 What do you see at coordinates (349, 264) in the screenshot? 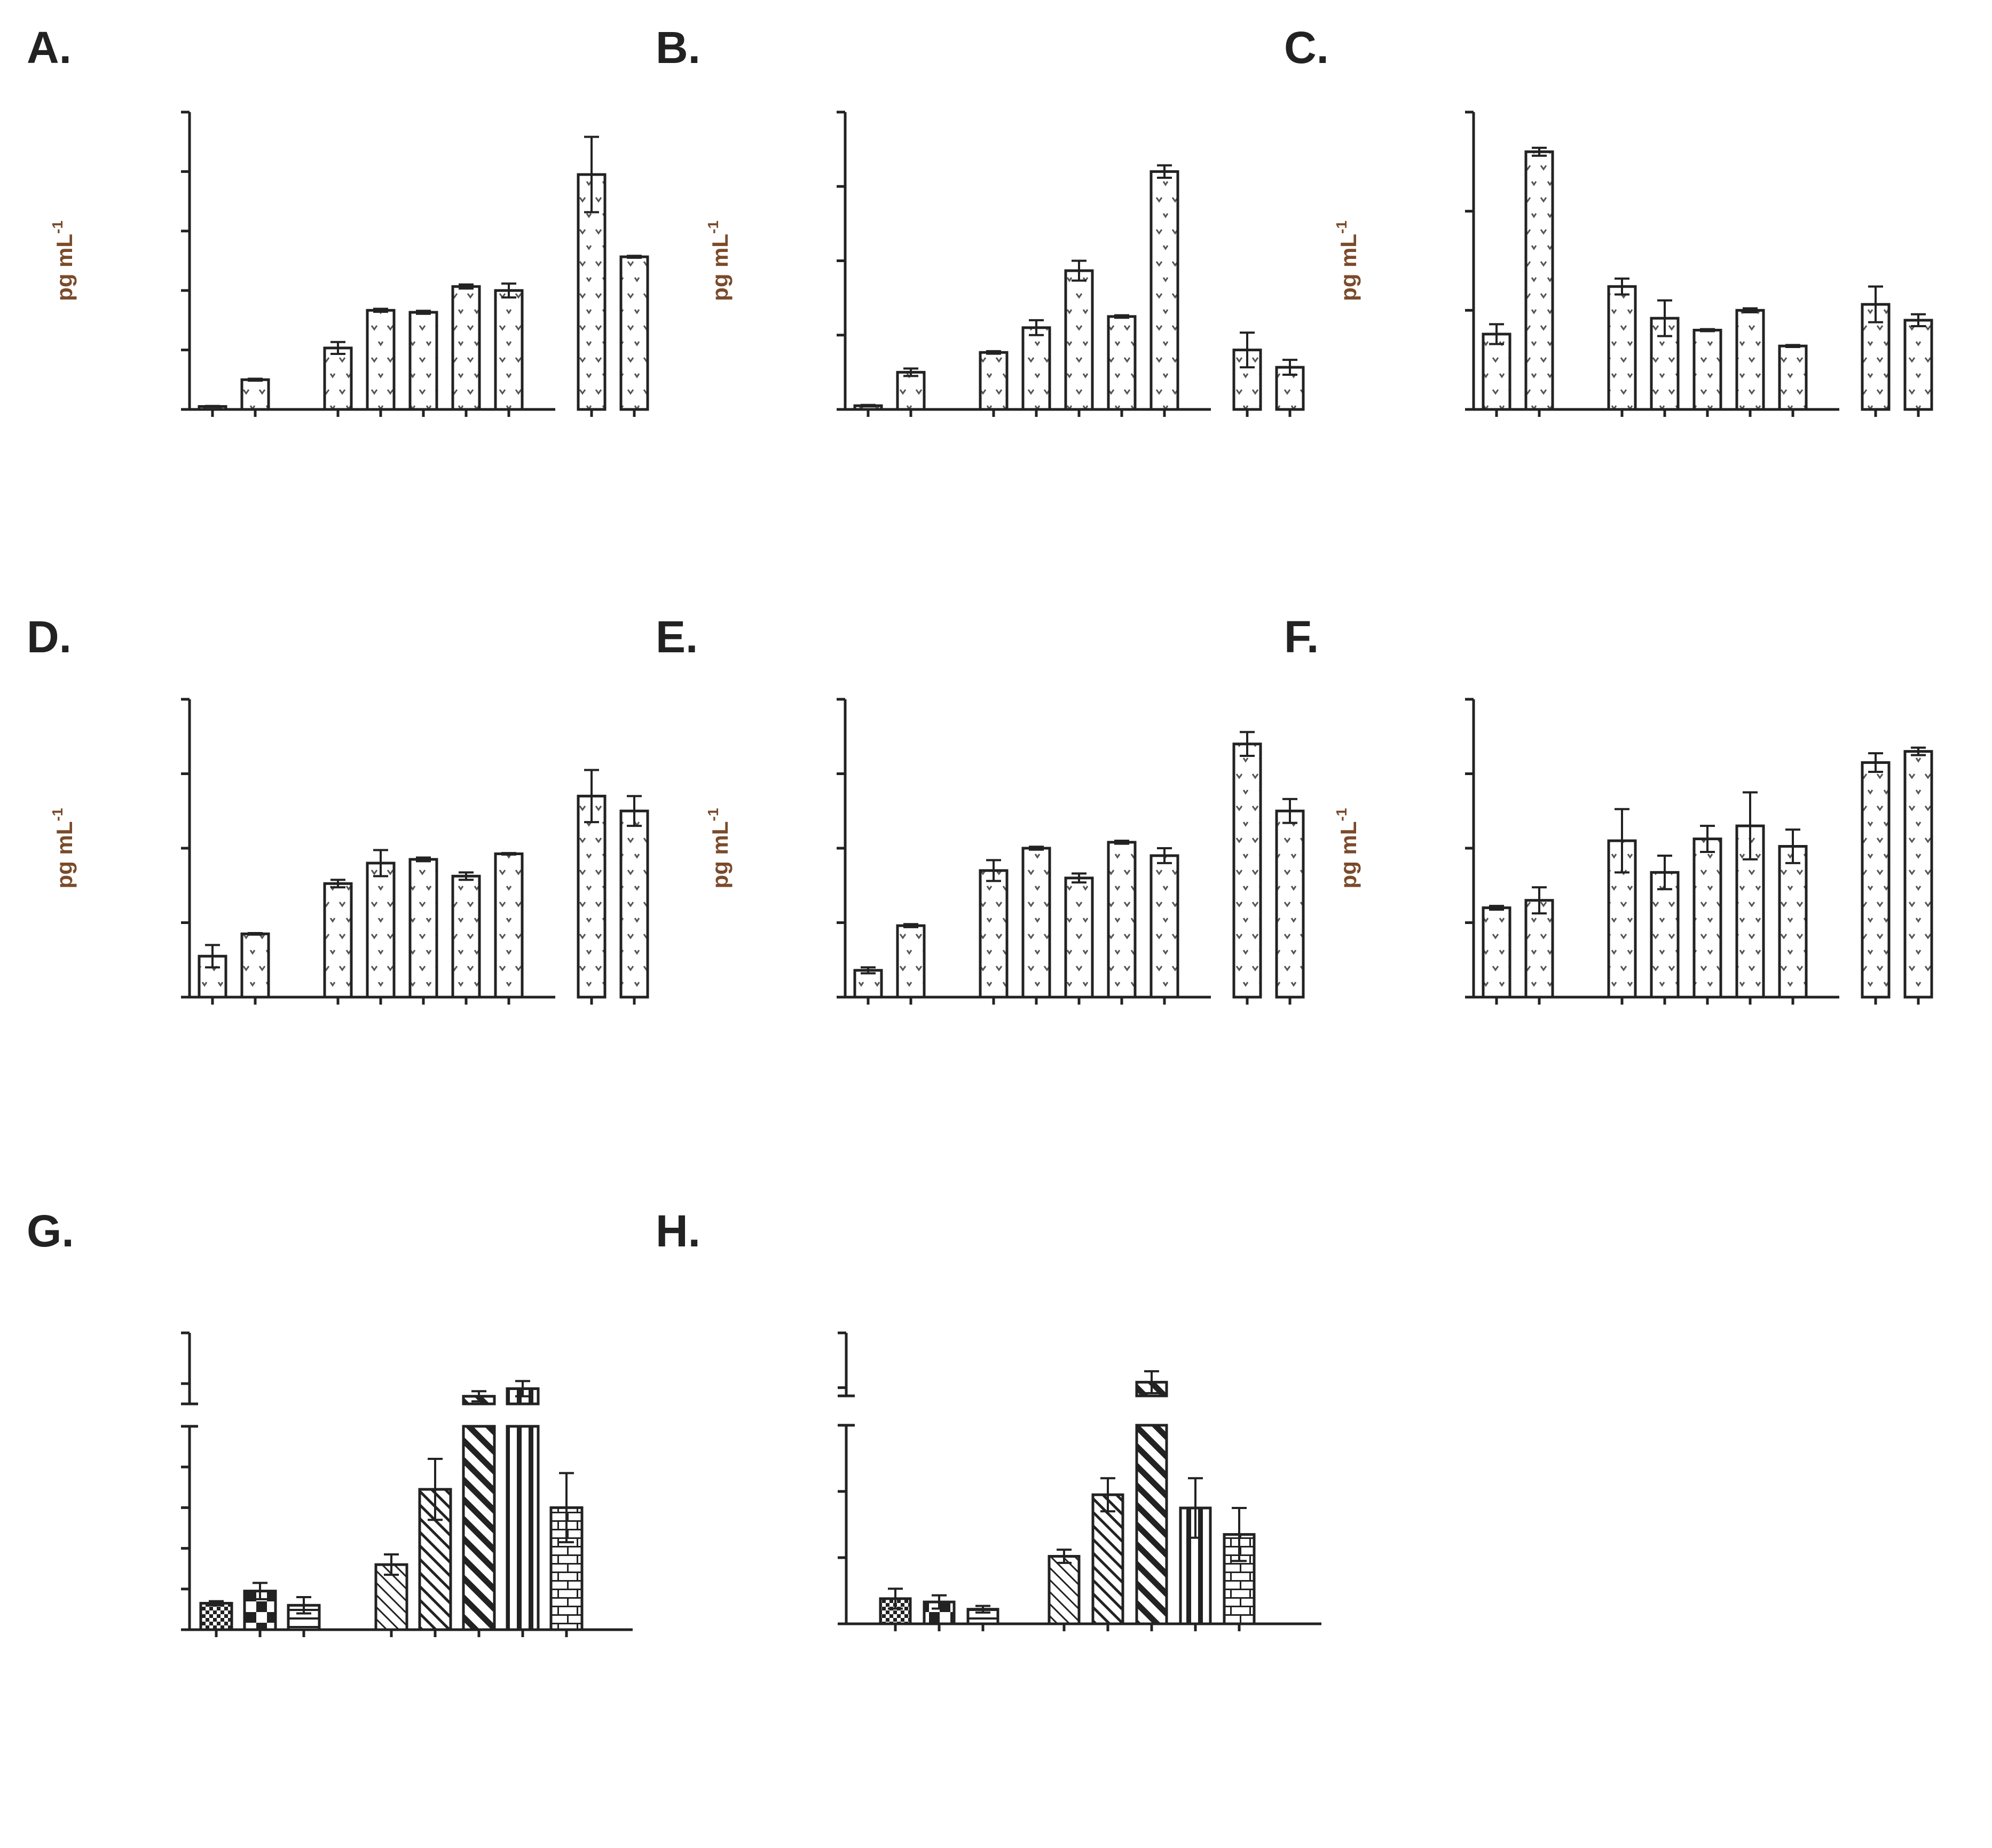
I see `chart-il1b: pg mL-1` at bounding box center [349, 264].